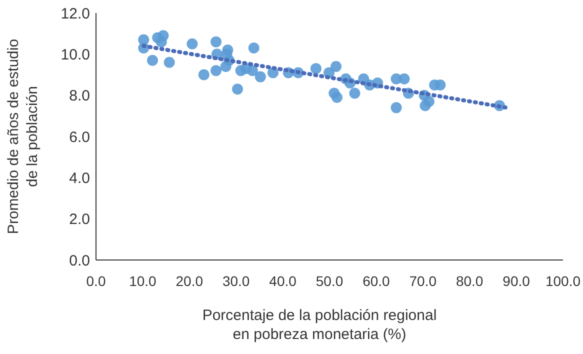 This screenshot has height=354, width=583. What do you see at coordinates (143, 281) in the screenshot?
I see `x-tick-label: 10.0` at bounding box center [143, 281].